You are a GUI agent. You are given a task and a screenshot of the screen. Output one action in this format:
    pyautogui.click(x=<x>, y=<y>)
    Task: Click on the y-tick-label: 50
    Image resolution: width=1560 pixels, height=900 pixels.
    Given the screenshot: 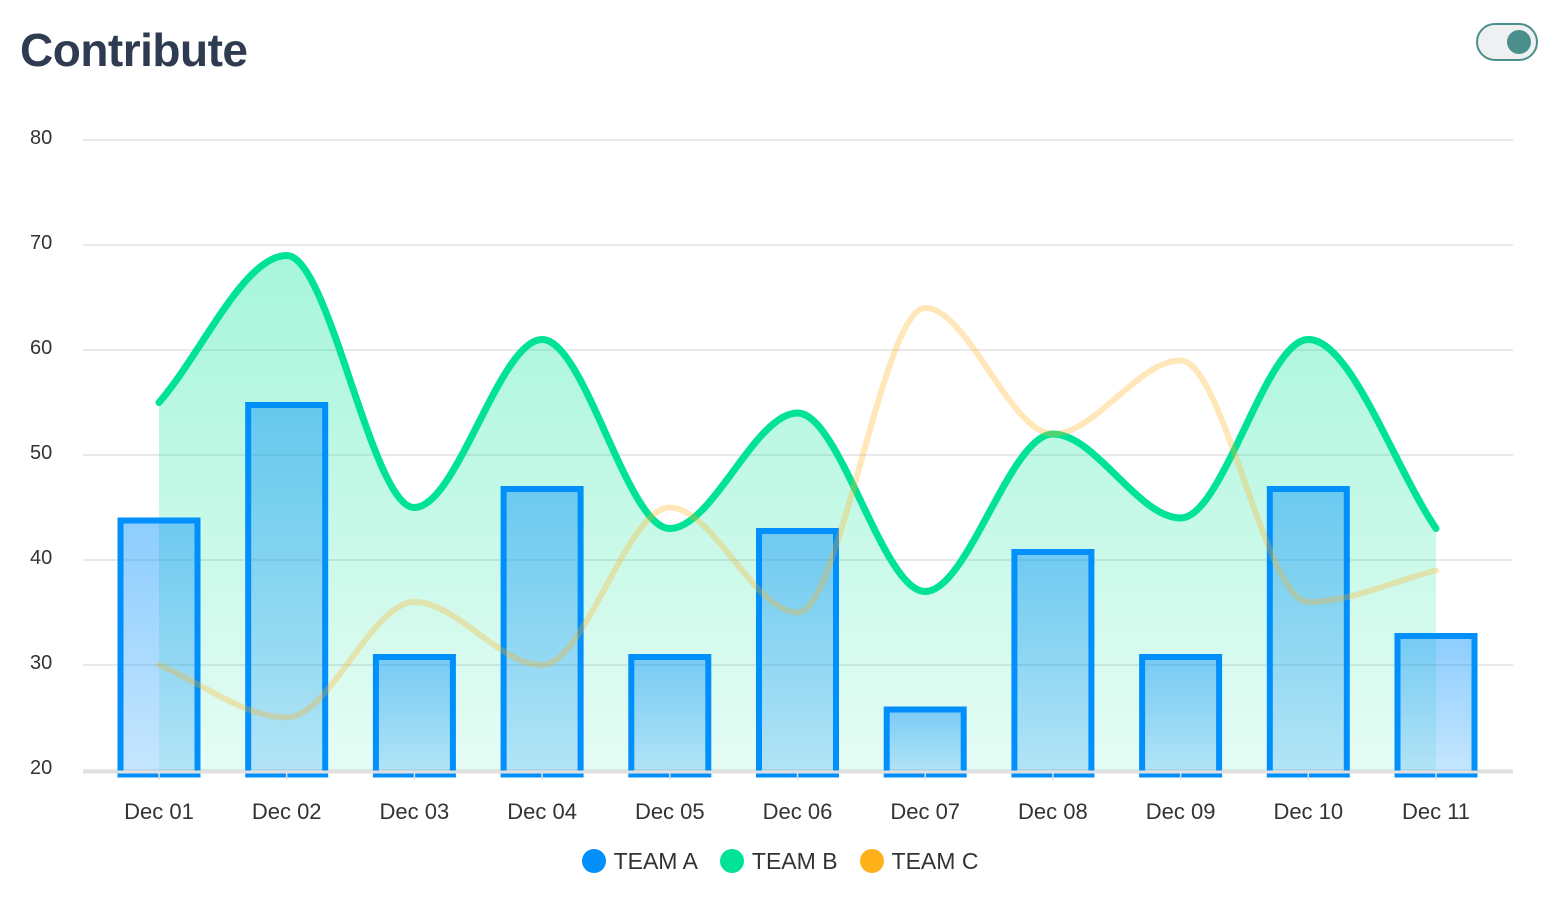 What is the action you would take?
    pyautogui.click(x=41, y=453)
    